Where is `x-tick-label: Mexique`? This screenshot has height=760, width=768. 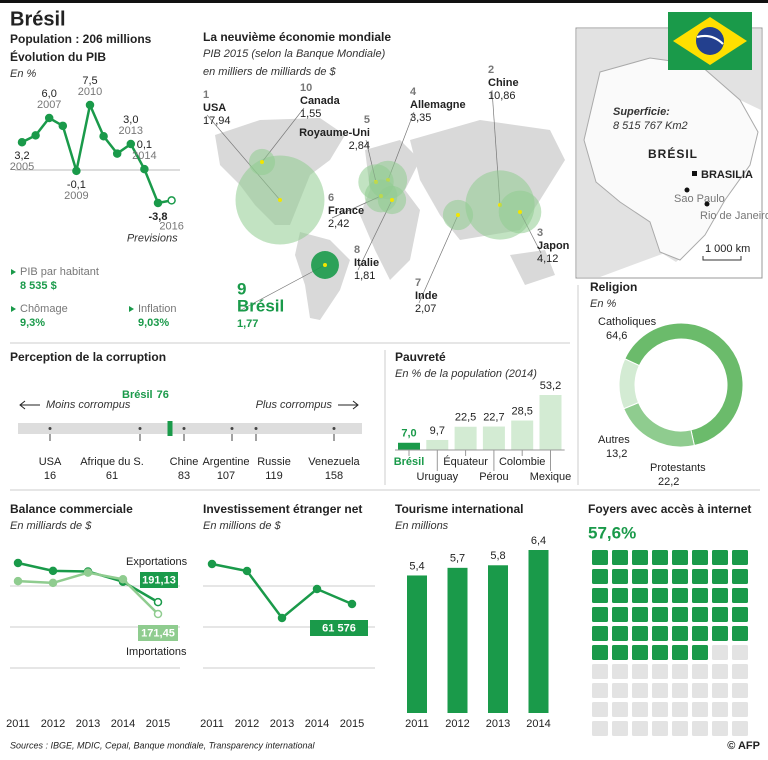
x-tick-label: Mexique is located at coordinates (551, 477).